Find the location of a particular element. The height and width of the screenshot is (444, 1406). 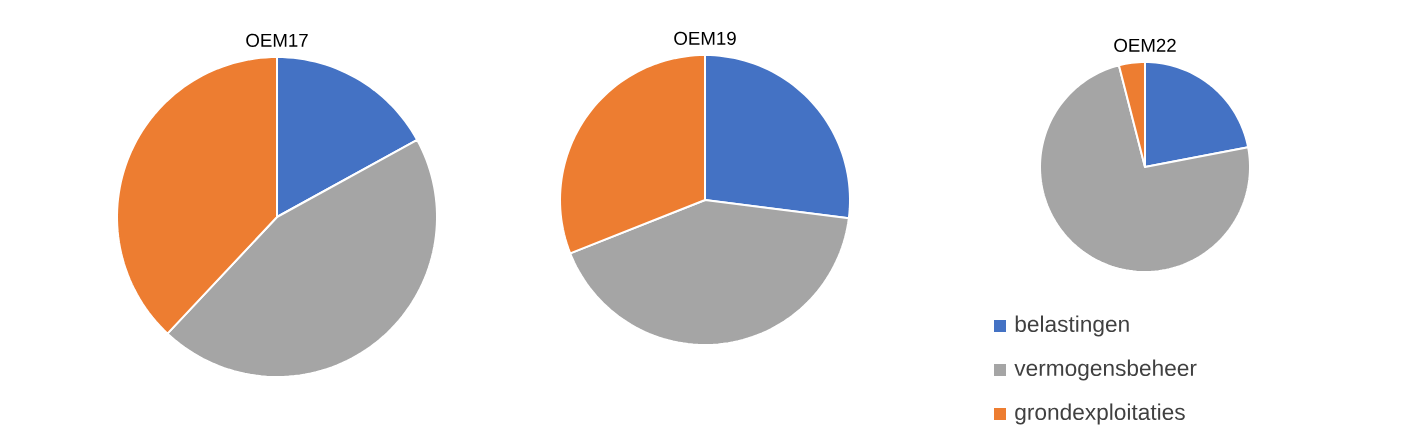

chart-title: OEM22 is located at coordinates (1145, 45).